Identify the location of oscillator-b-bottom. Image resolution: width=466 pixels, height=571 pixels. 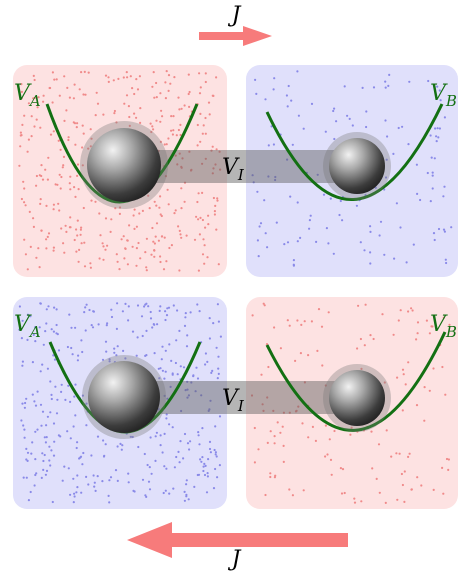
(357, 398).